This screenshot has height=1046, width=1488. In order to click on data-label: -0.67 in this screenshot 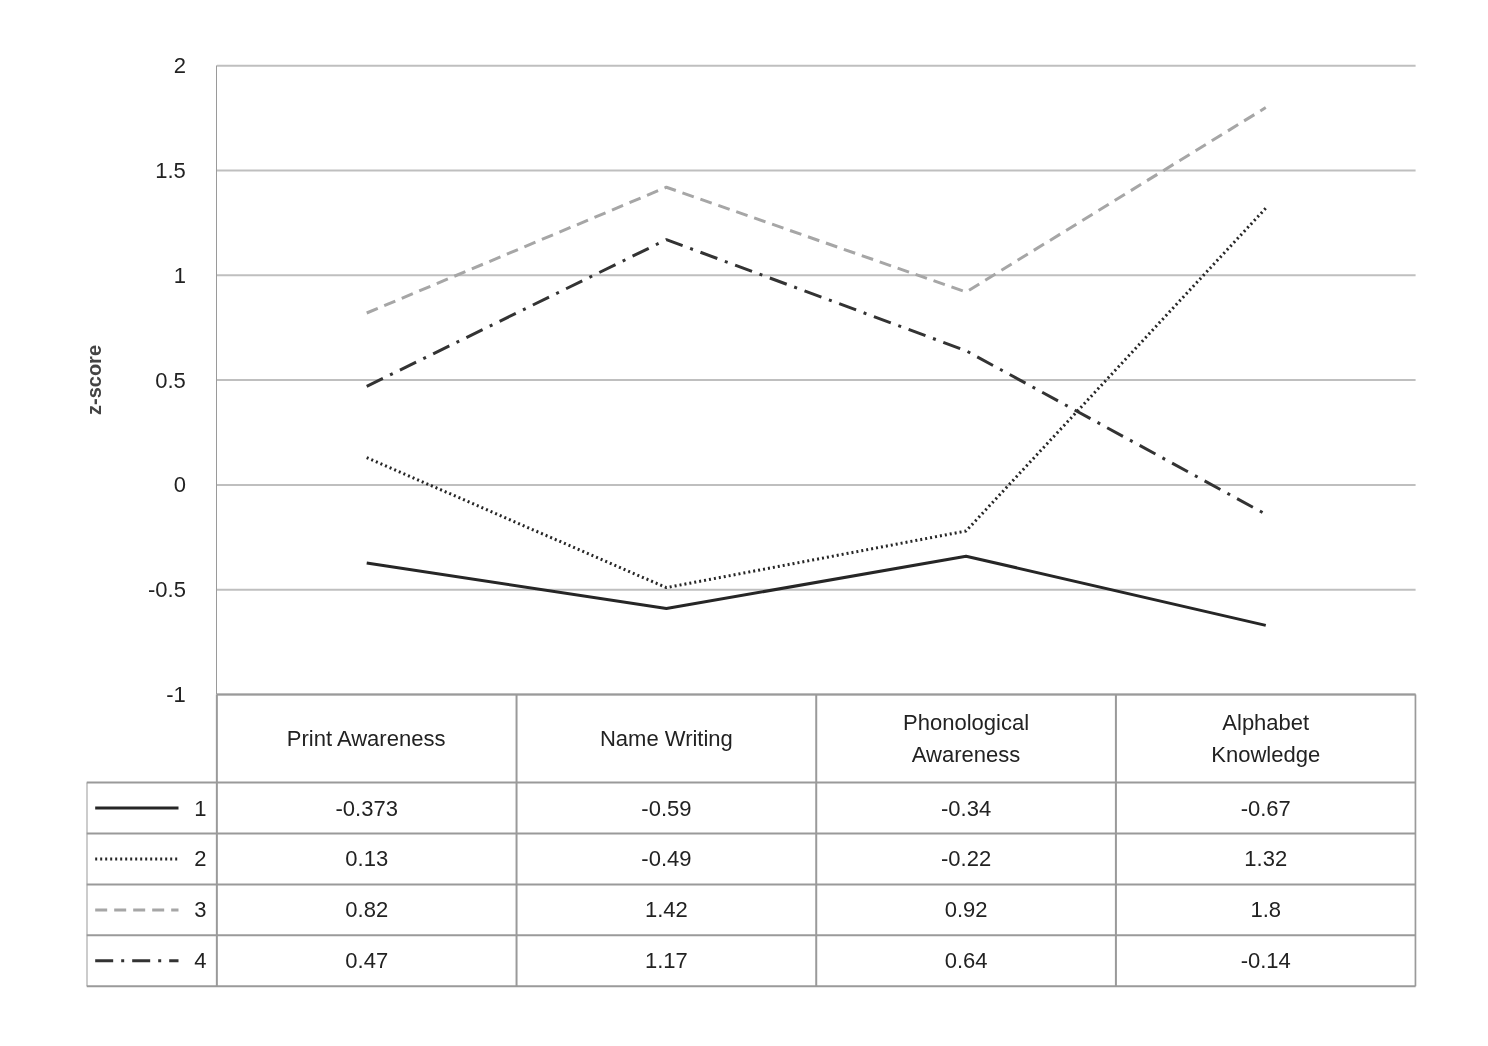, I will do `click(1265, 808)`.